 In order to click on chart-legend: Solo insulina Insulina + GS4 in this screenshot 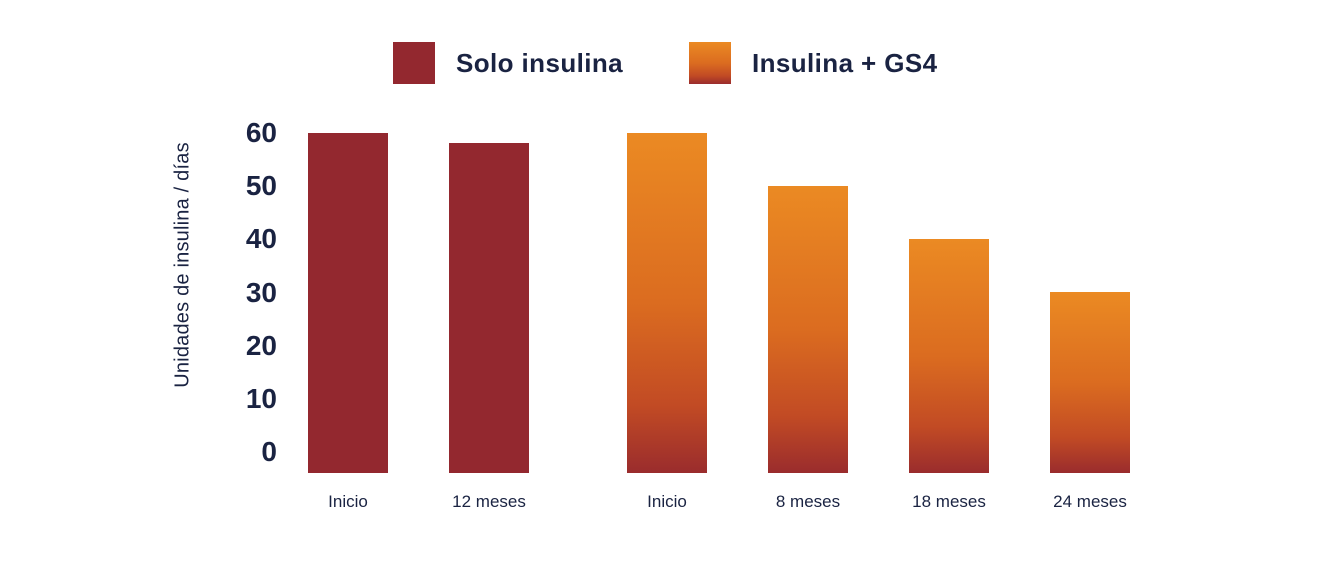, I will do `click(665, 63)`.